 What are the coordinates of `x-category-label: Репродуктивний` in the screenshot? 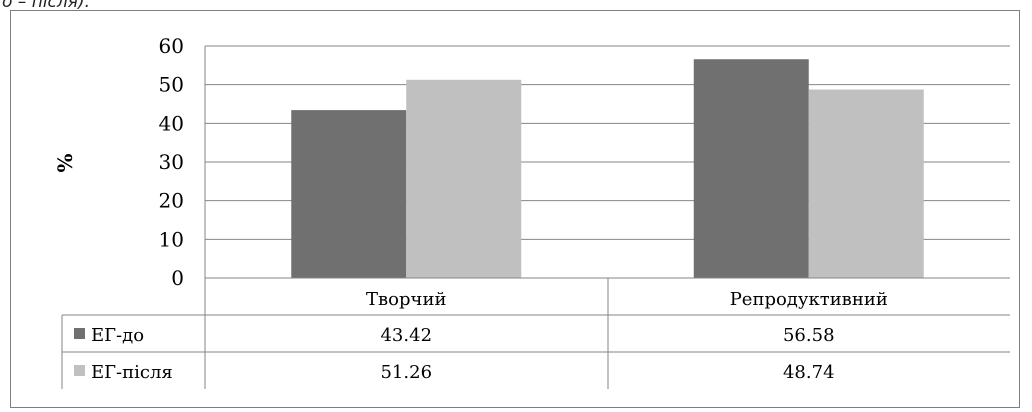 It's located at (809, 299).